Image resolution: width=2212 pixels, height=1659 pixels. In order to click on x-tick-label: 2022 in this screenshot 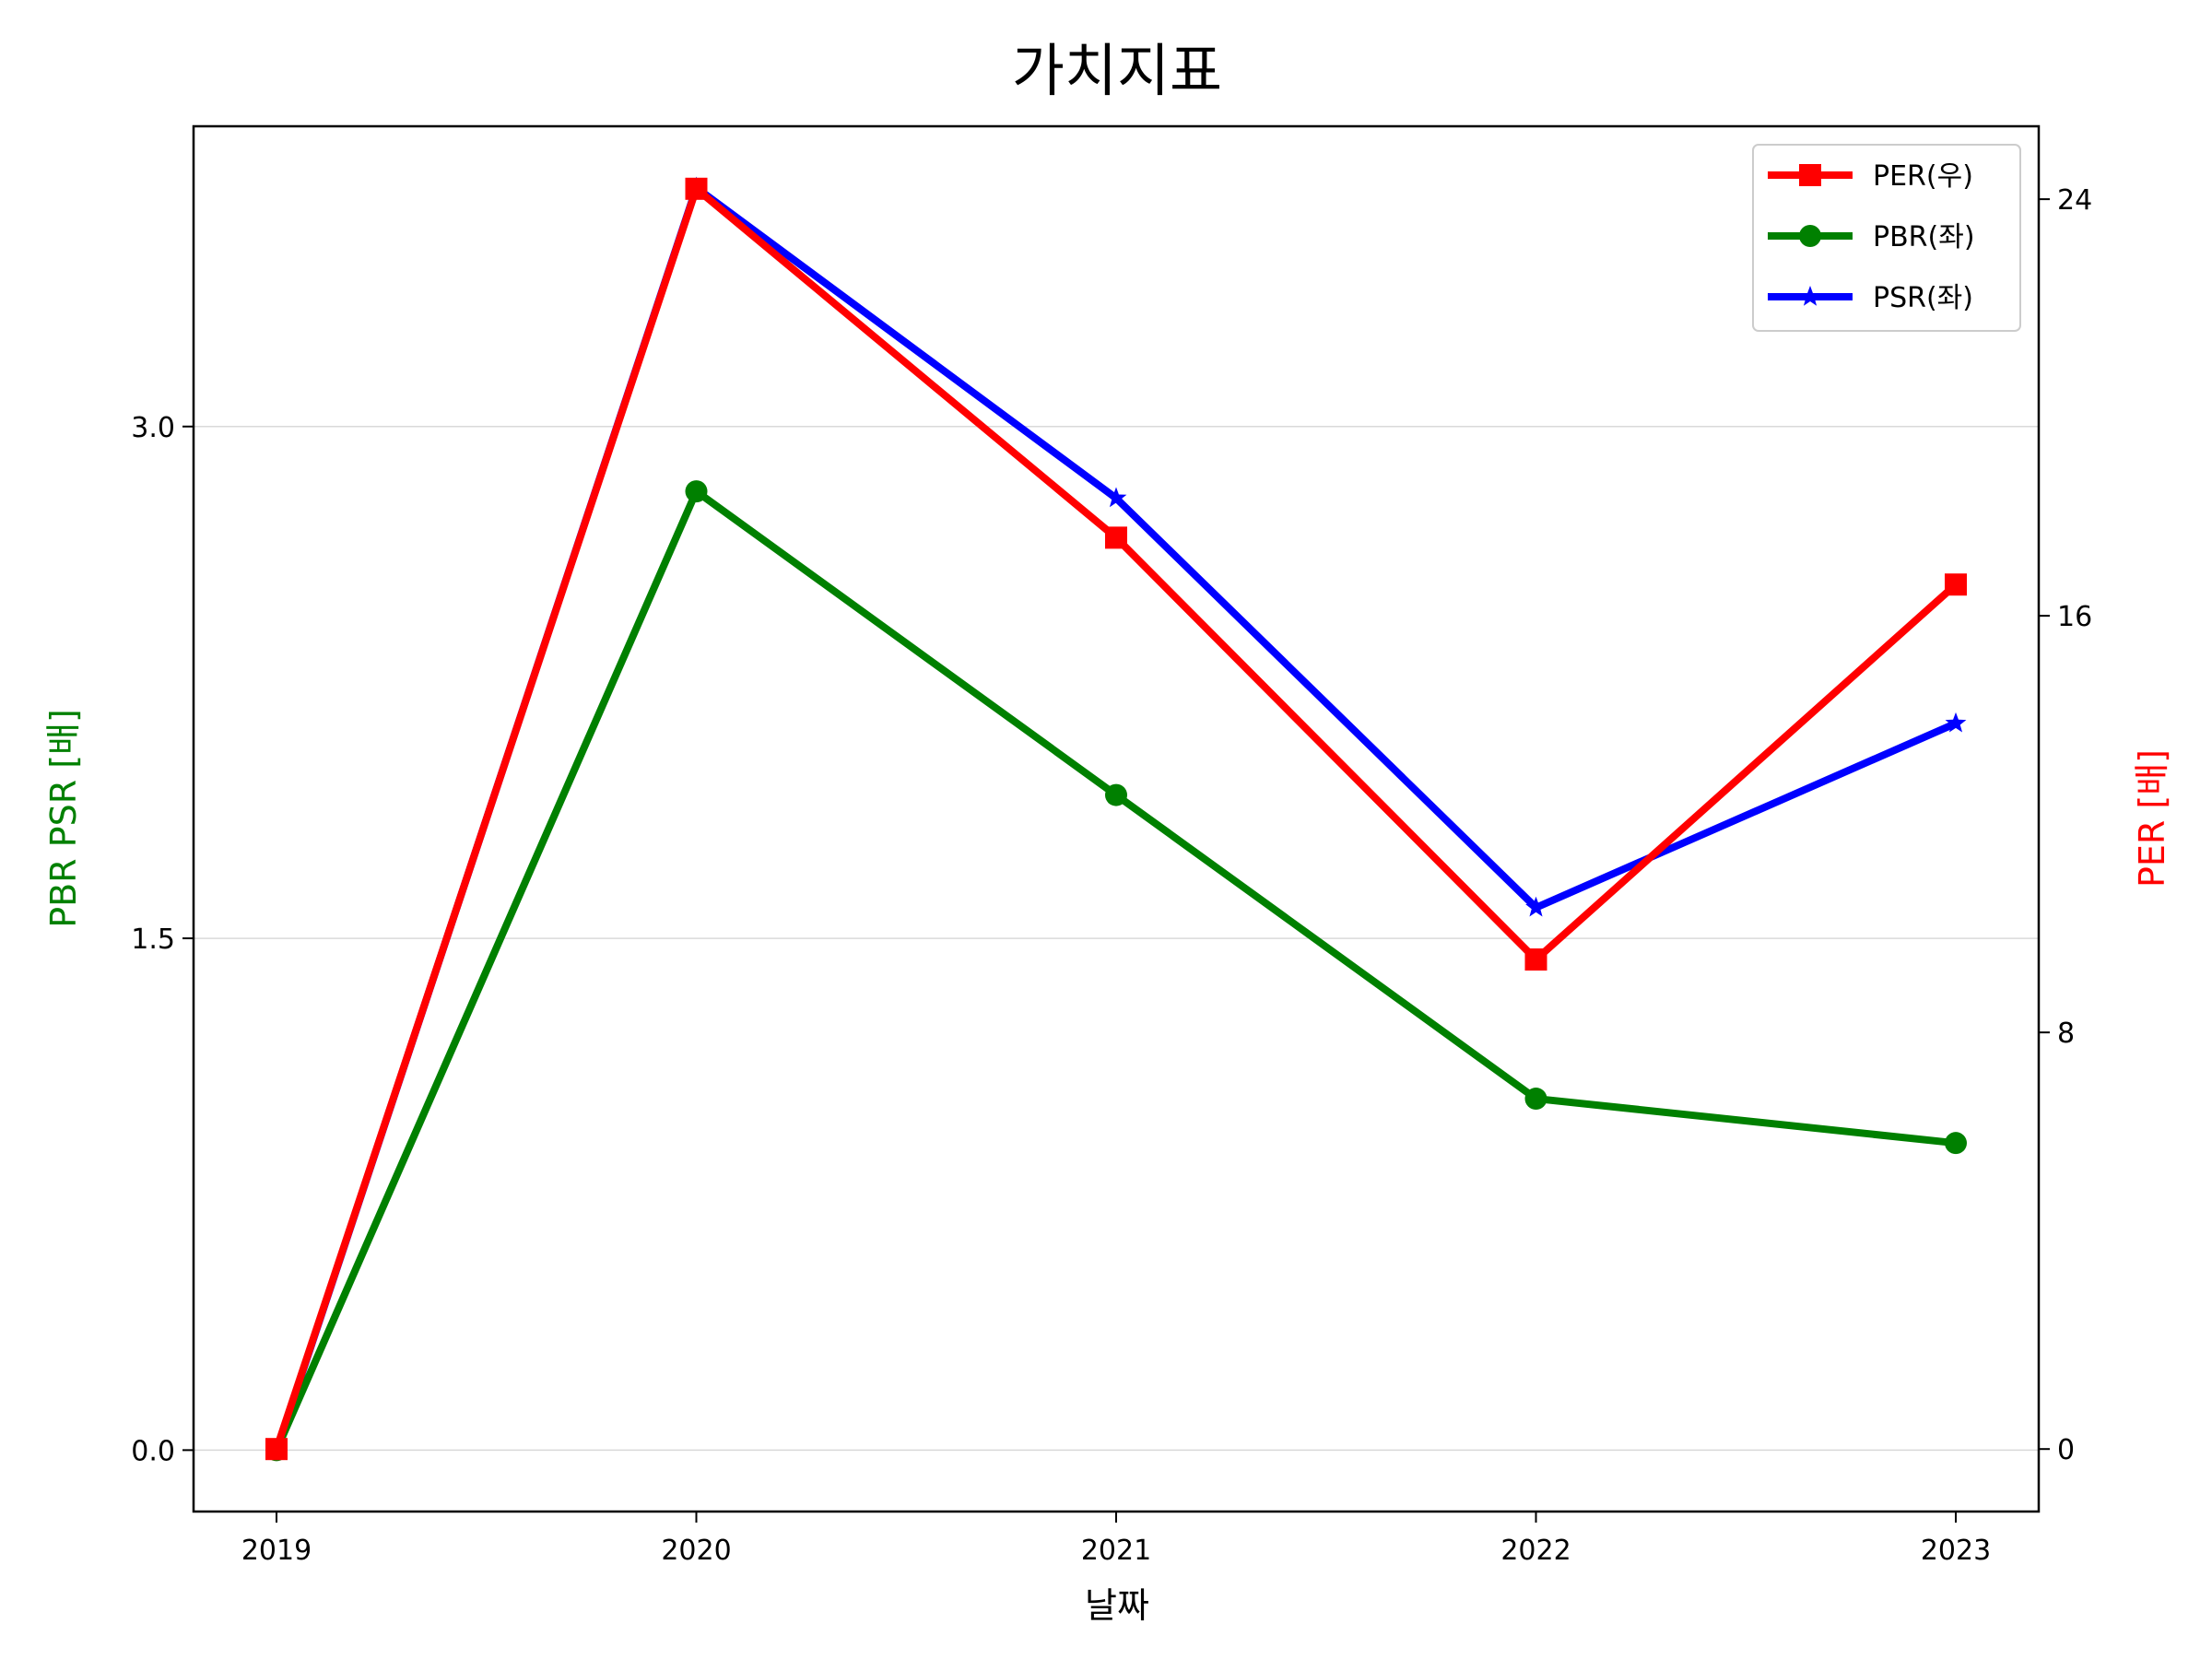, I will do `click(1535, 1551)`.